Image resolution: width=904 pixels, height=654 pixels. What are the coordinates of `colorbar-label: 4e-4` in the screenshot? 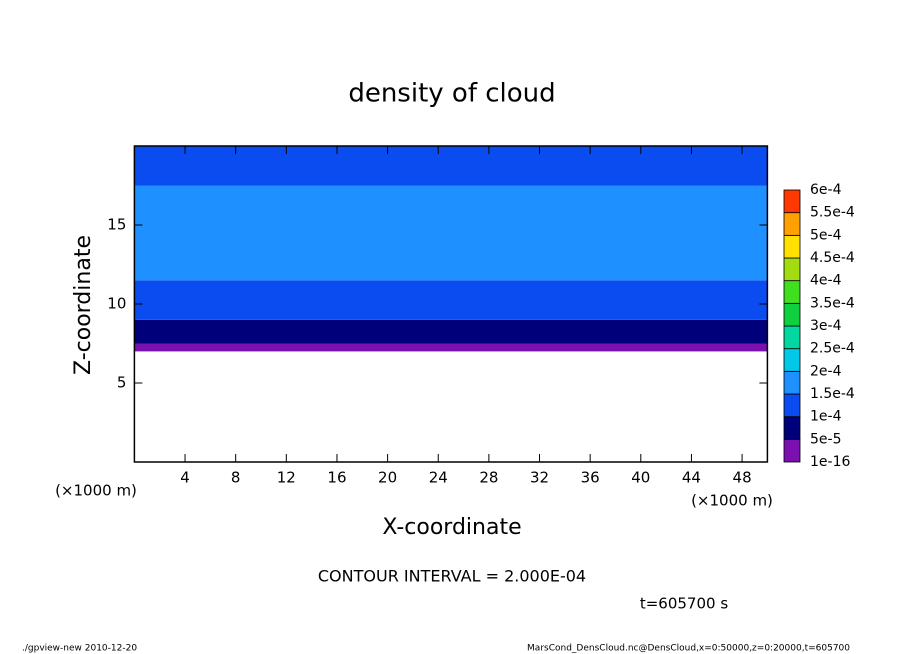 It's located at (826, 281).